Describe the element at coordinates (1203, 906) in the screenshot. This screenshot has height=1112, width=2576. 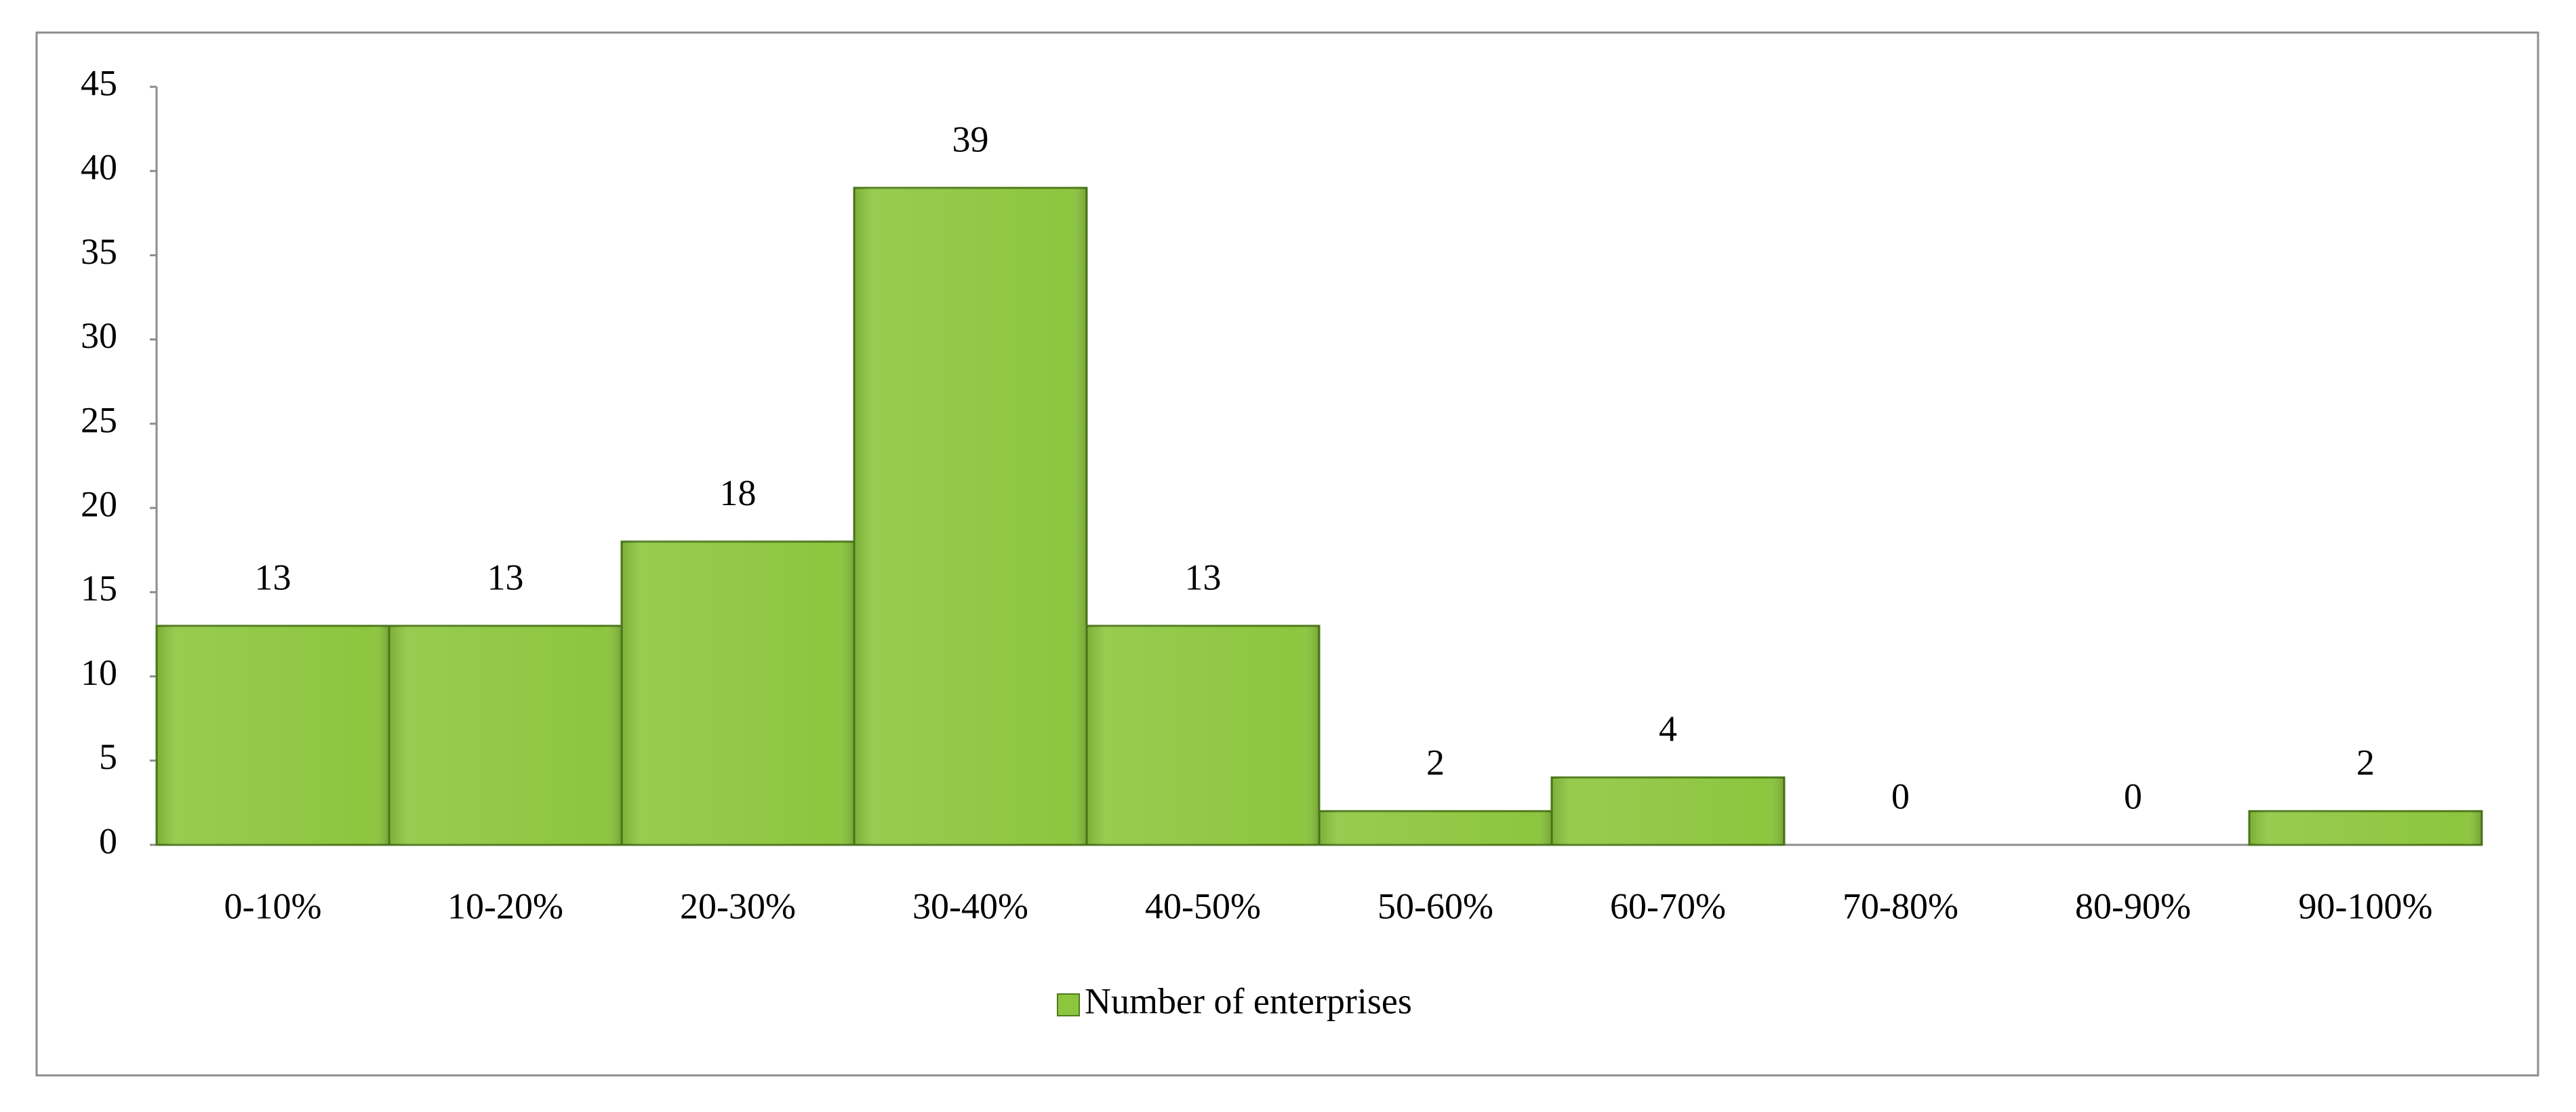
I see `x-tick-label: 40-50%` at that location.